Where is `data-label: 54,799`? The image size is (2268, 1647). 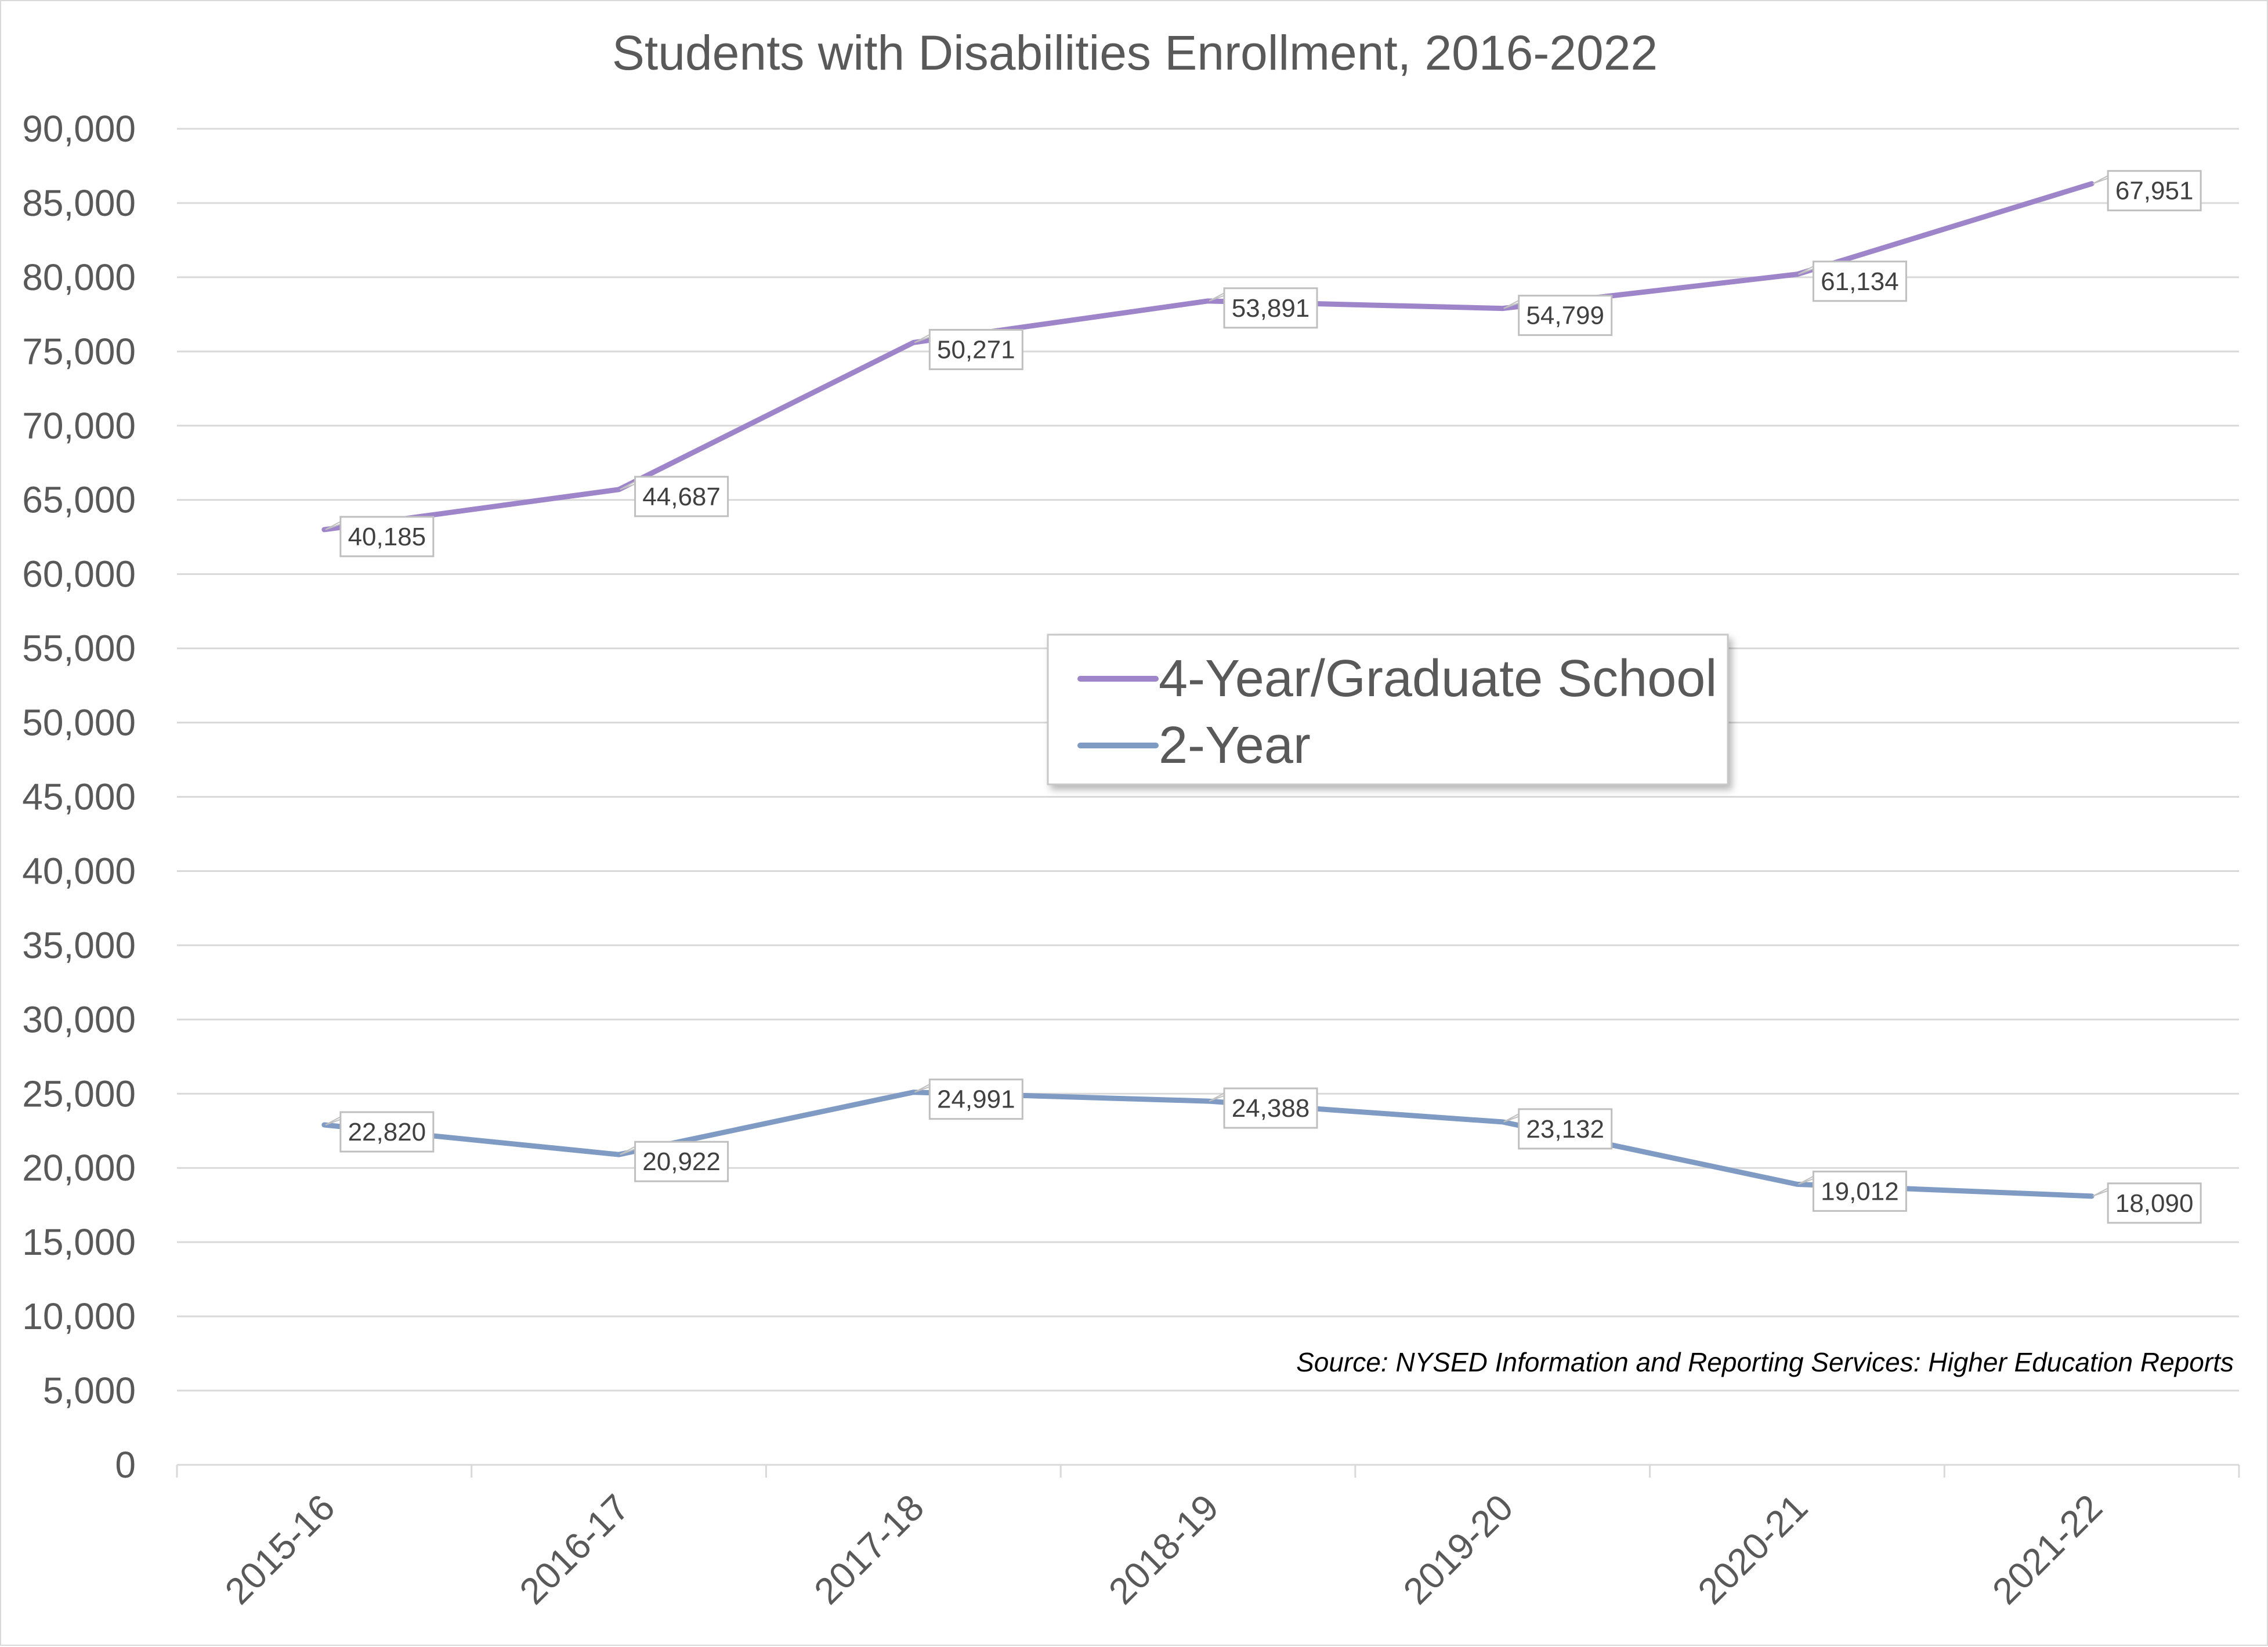 data-label: 54,799 is located at coordinates (1558, 315).